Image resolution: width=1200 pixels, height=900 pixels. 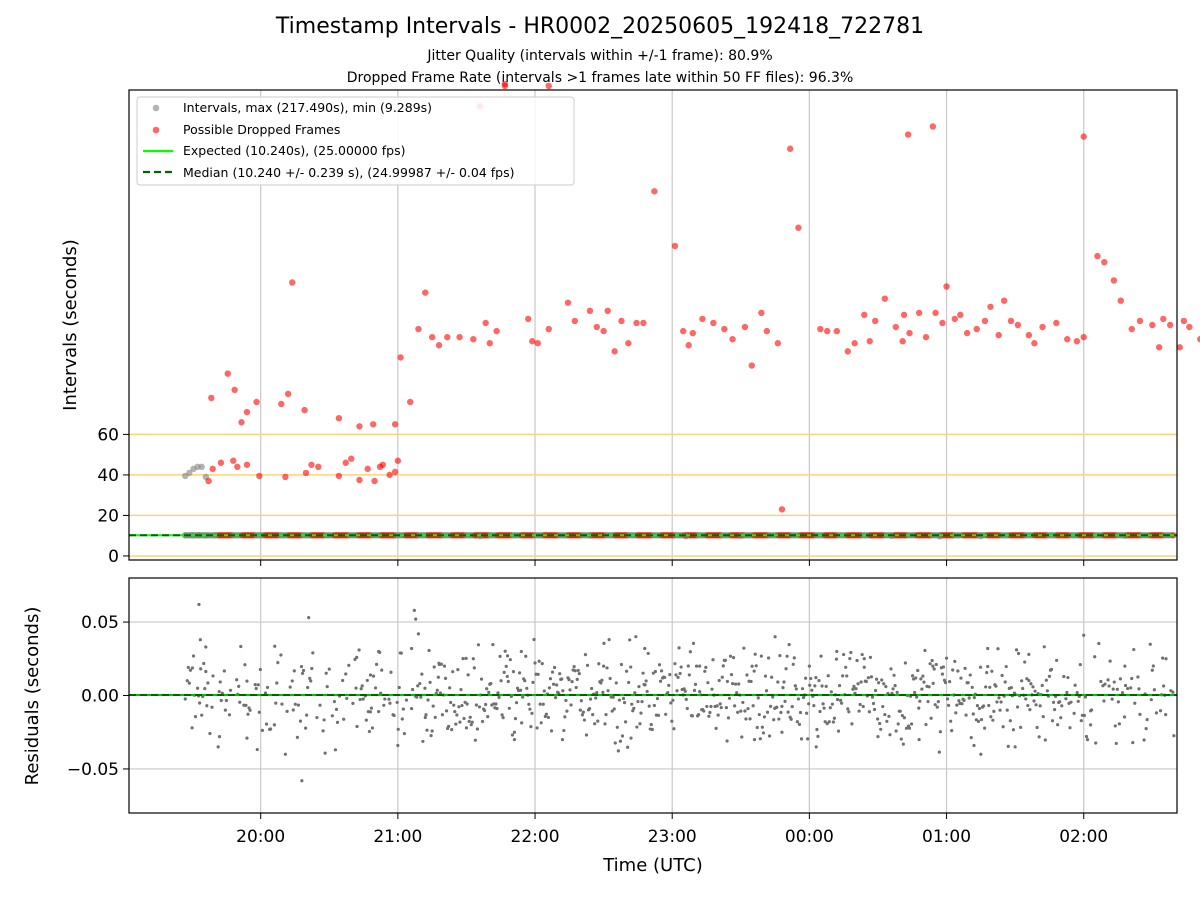 I want to click on intervals-x-tick-marks, so click(x=672, y=563).